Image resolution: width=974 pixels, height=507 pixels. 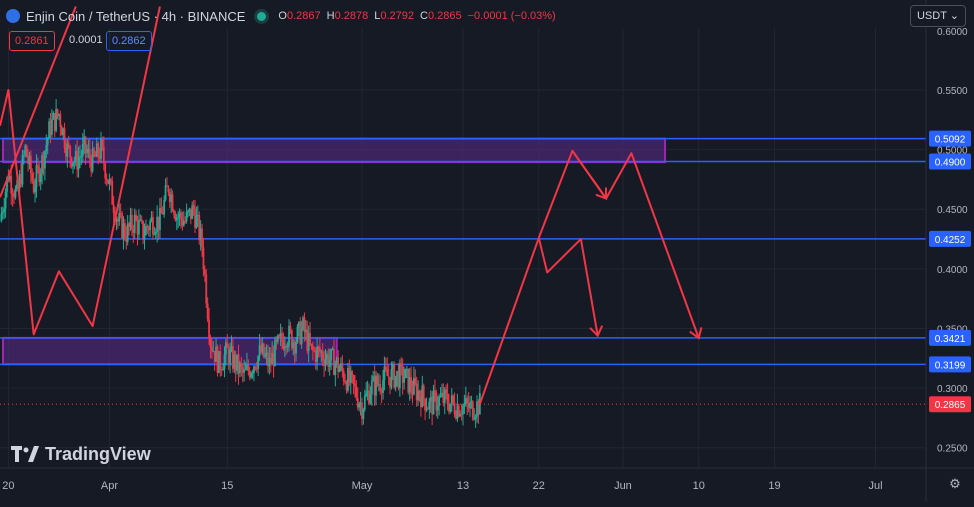 I want to click on symbol-title: Enjin Coin / TetherUS · 4h · BINANCE, so click(x=136, y=16).